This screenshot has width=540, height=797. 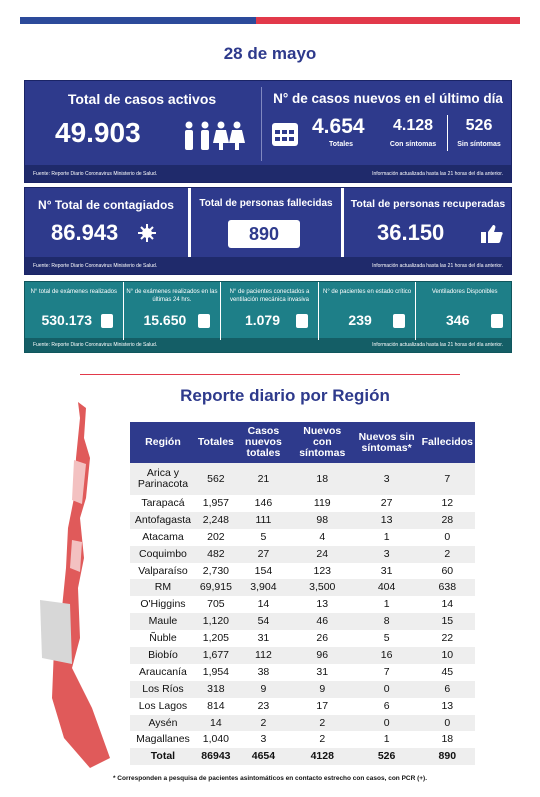 I want to click on infected-title: N° Total de contagiados, so click(x=106, y=205).